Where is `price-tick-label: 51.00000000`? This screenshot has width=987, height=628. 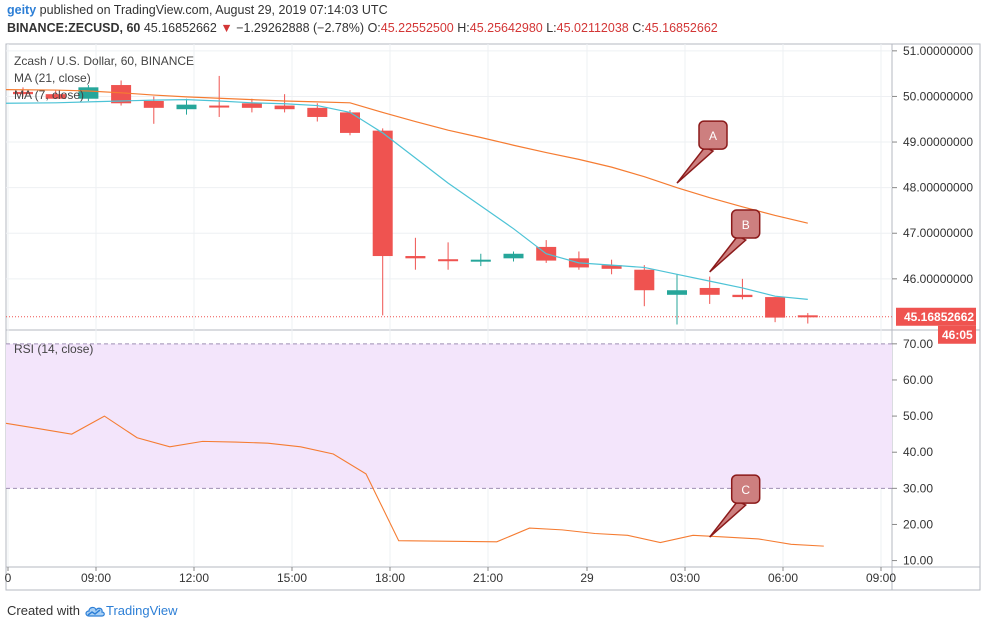
price-tick-label: 51.00000000 is located at coordinates (938, 51).